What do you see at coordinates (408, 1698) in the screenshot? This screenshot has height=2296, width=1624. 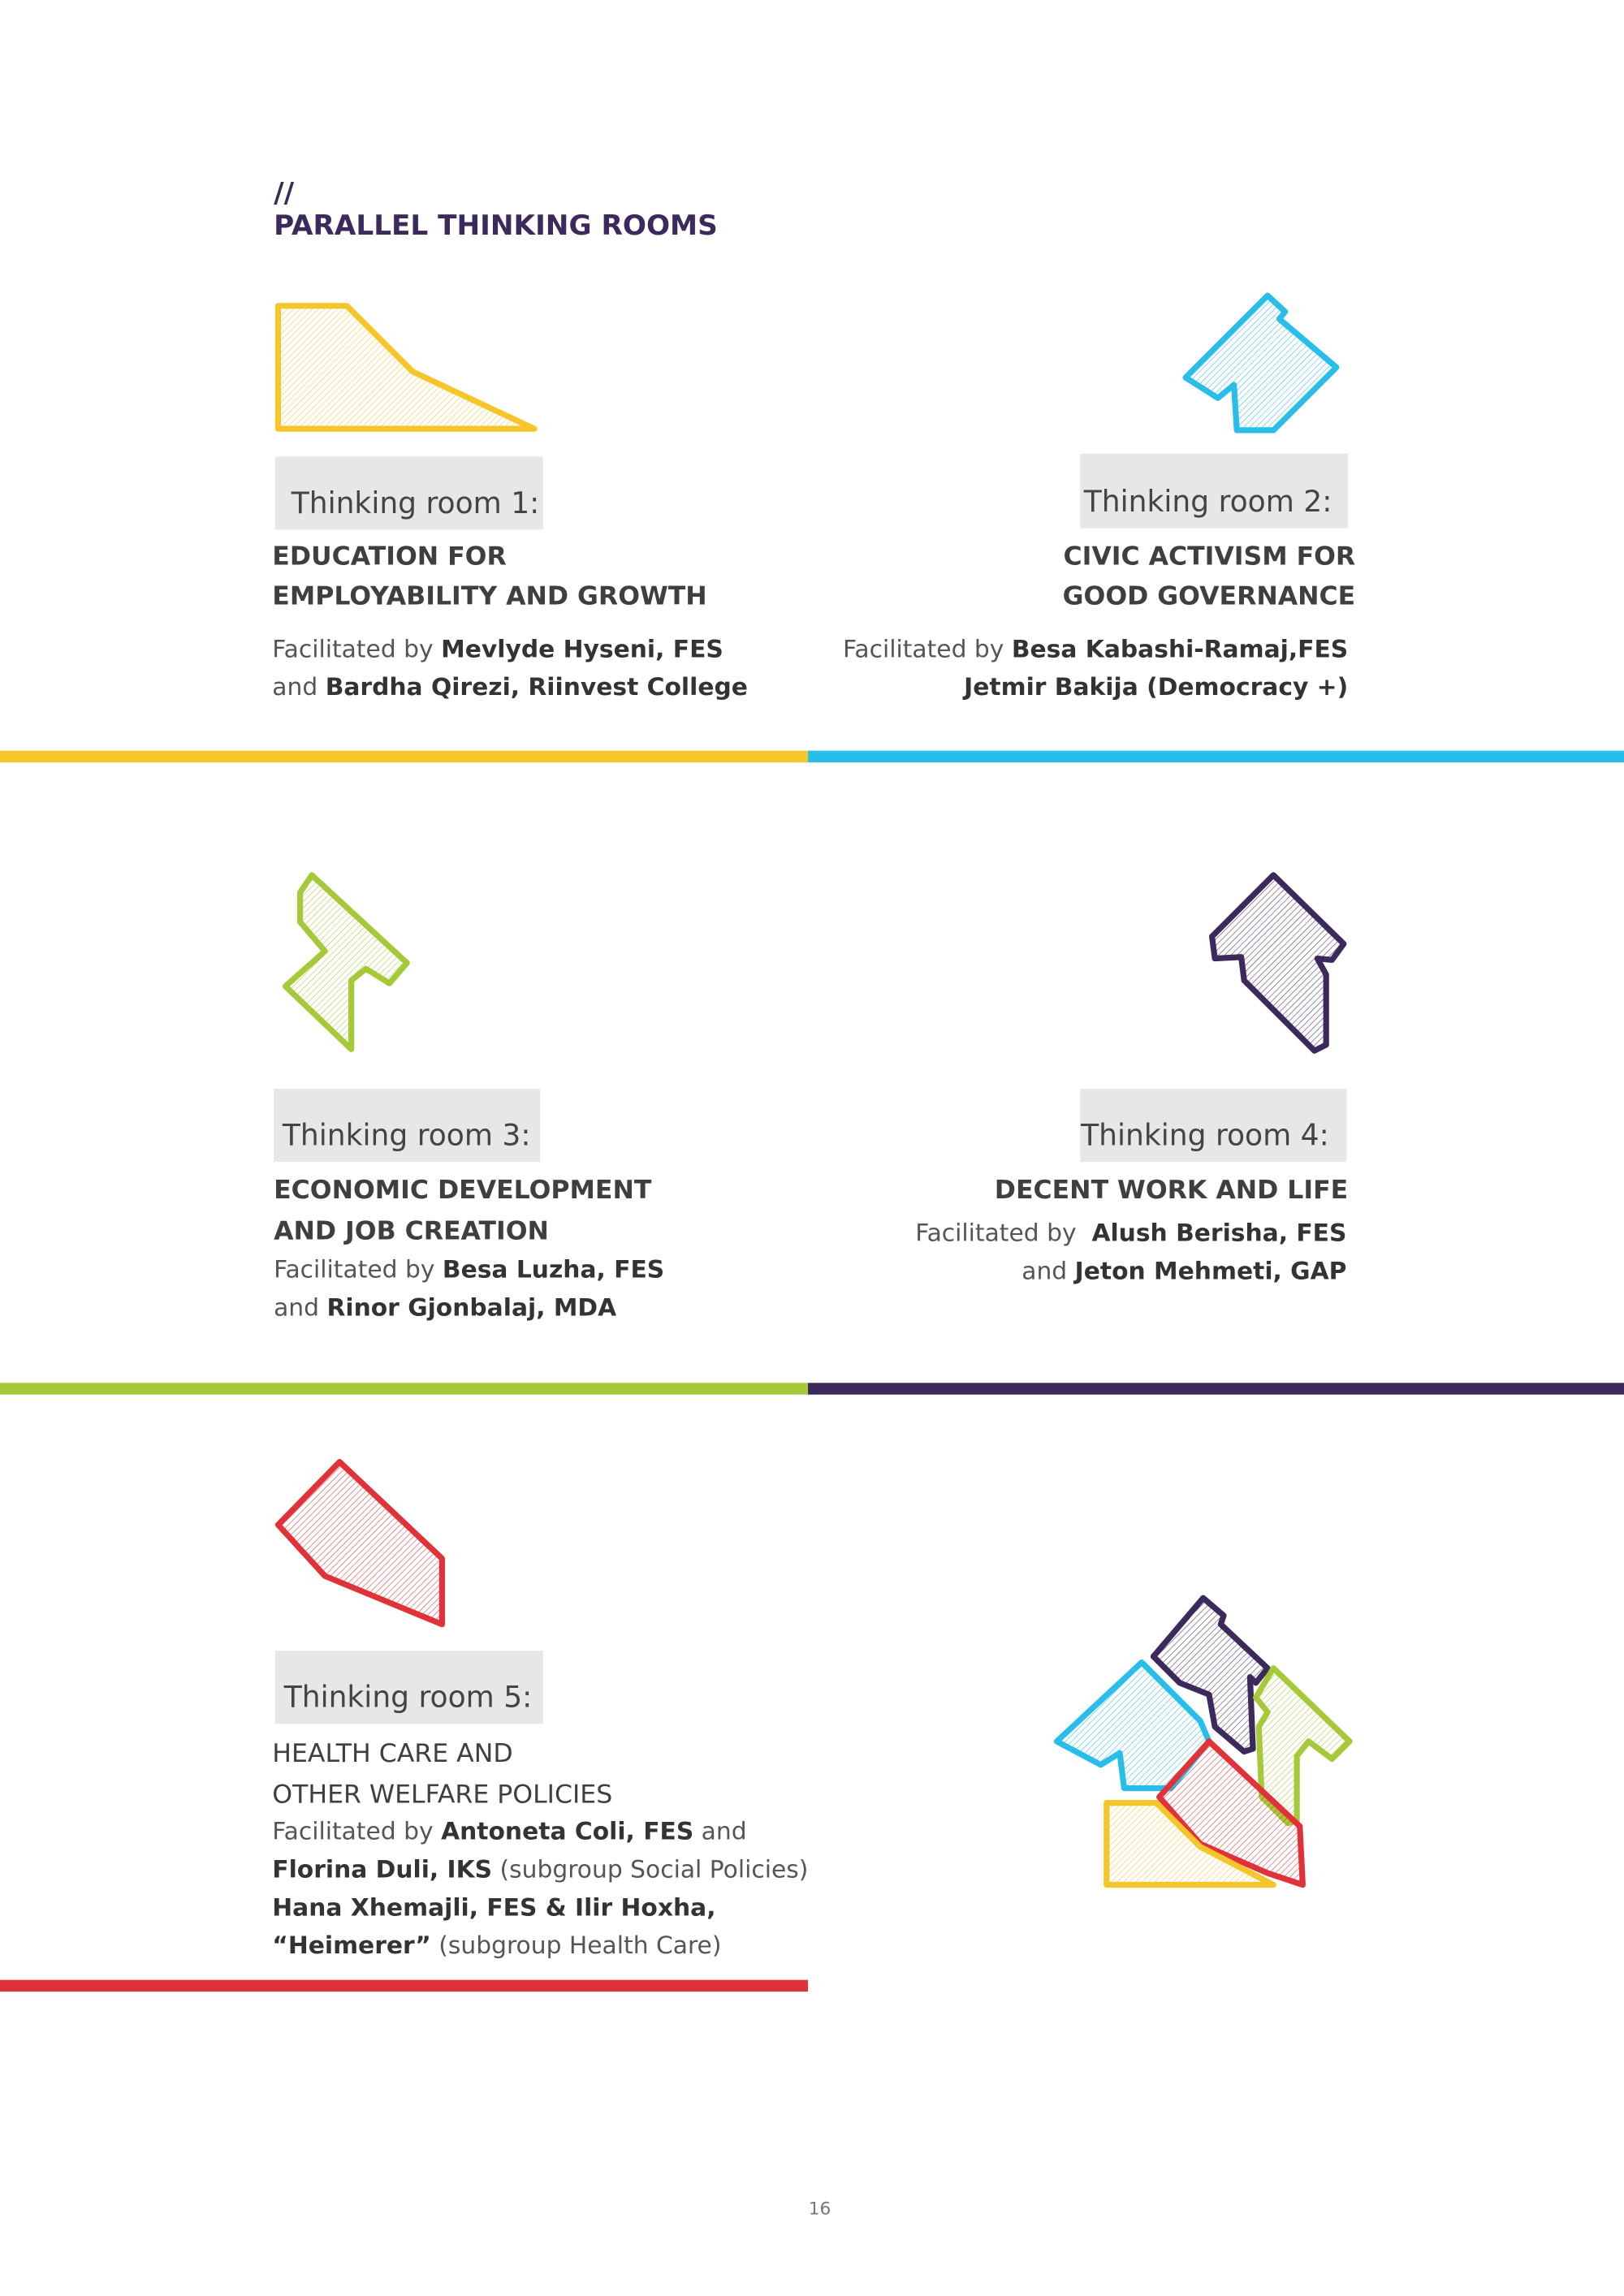 I see `room-label: Thinking room 5:` at bounding box center [408, 1698].